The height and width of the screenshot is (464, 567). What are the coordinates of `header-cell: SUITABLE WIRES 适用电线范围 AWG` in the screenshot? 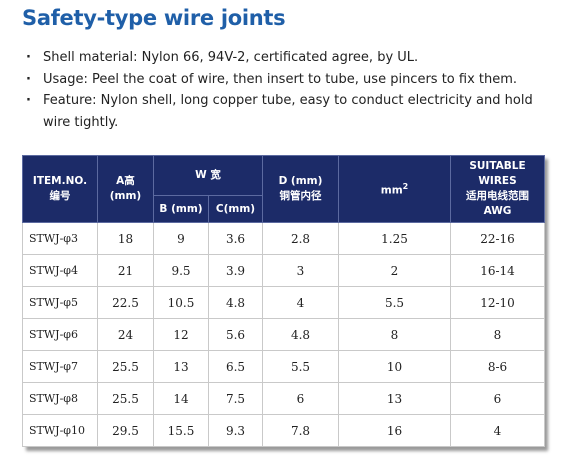 It's located at (497, 189).